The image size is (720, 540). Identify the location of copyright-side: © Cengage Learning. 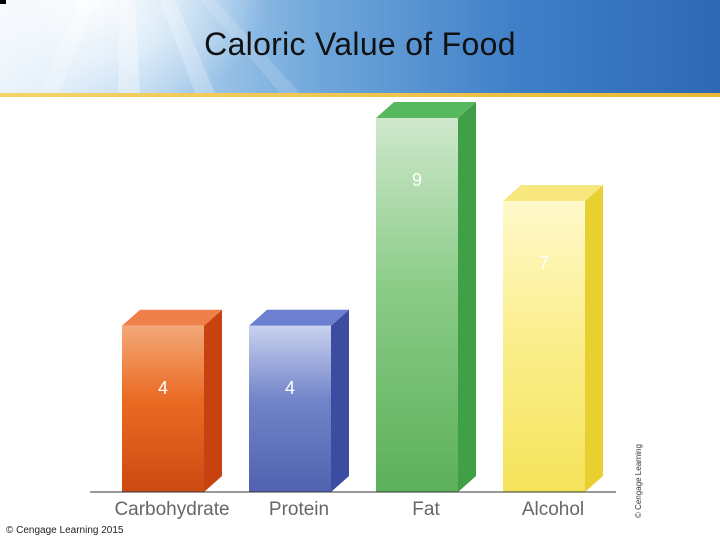
(638, 481).